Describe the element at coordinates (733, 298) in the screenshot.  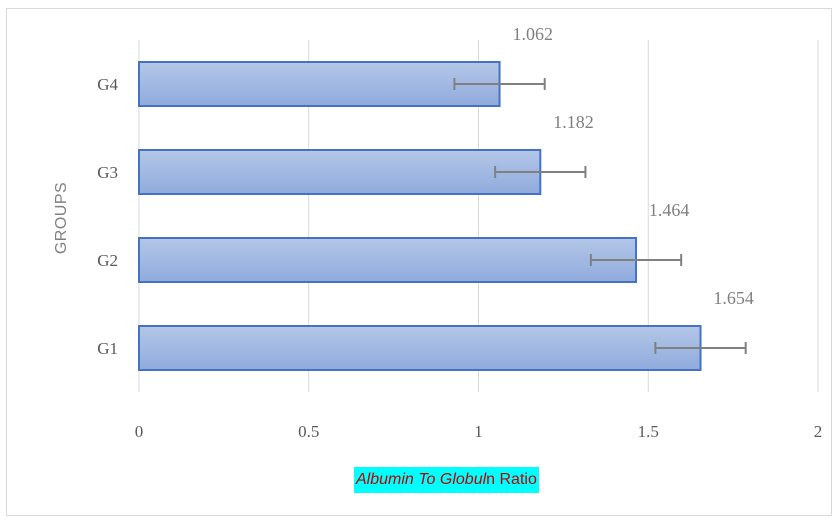
I see `data-label-G1: 1.654` at that location.